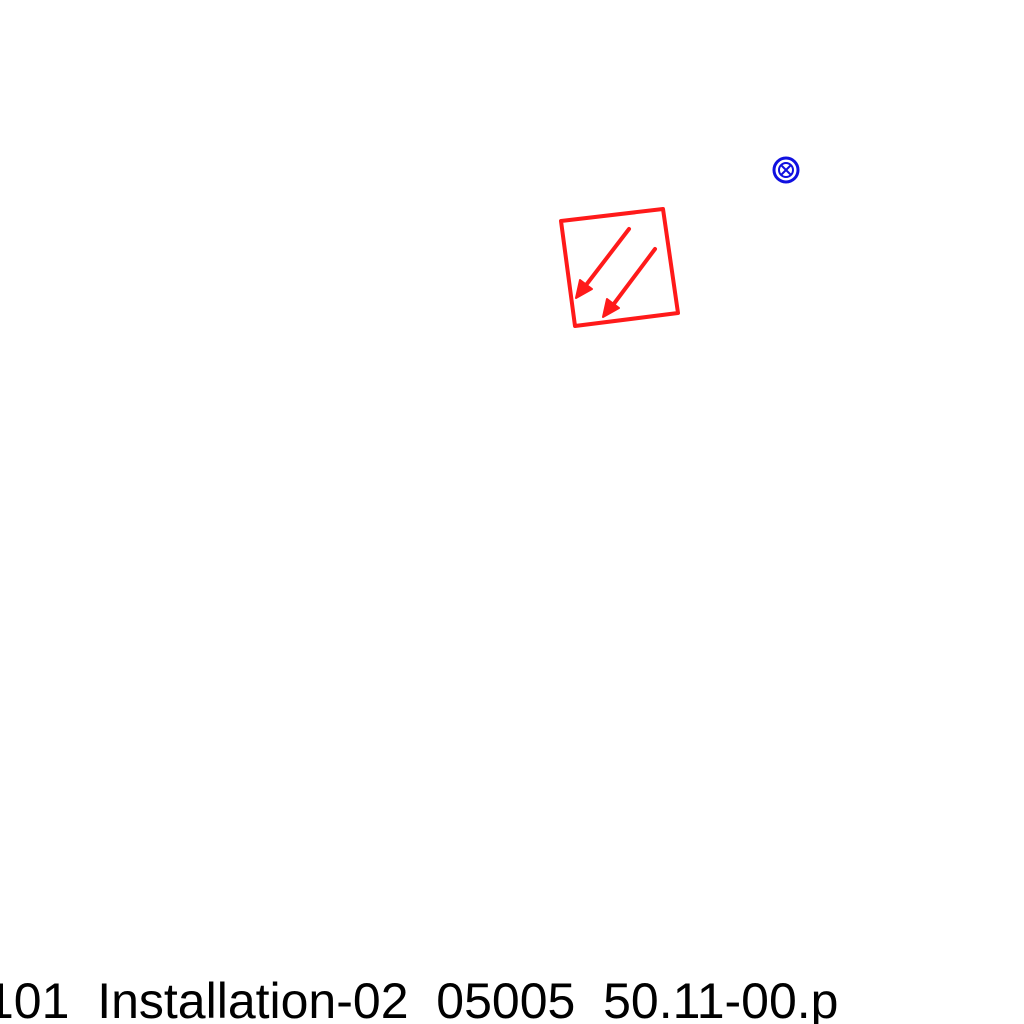  I want to click on diagonal-arrows-box-symbol, so click(619, 267).